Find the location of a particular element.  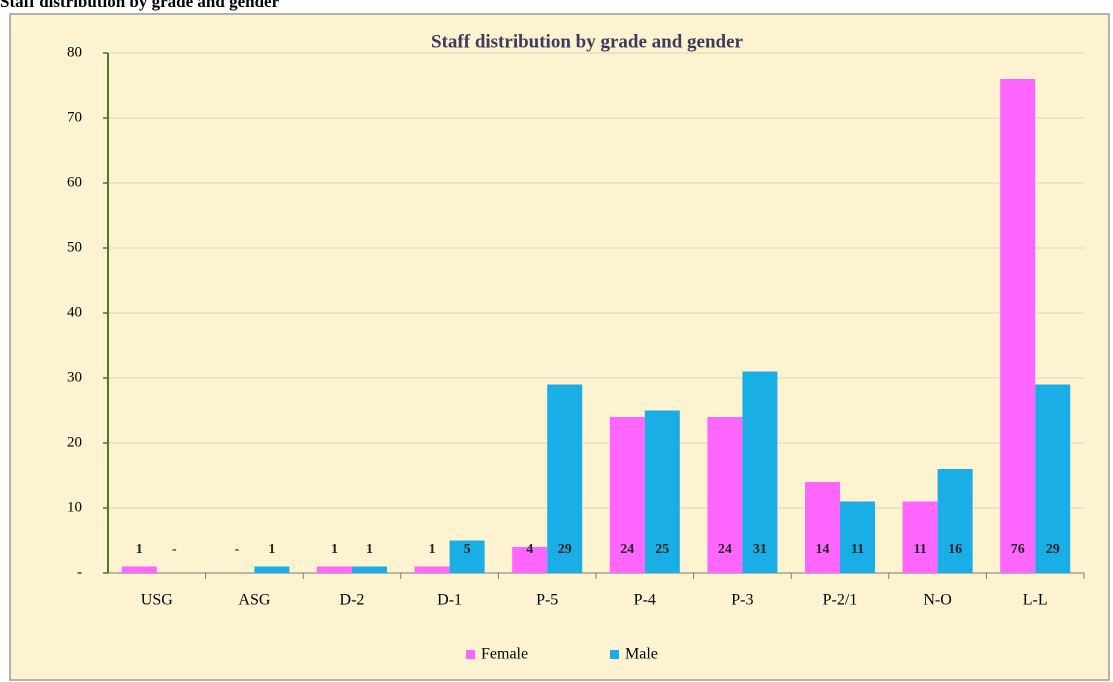

y-tick-label: 30 is located at coordinates (74, 377).